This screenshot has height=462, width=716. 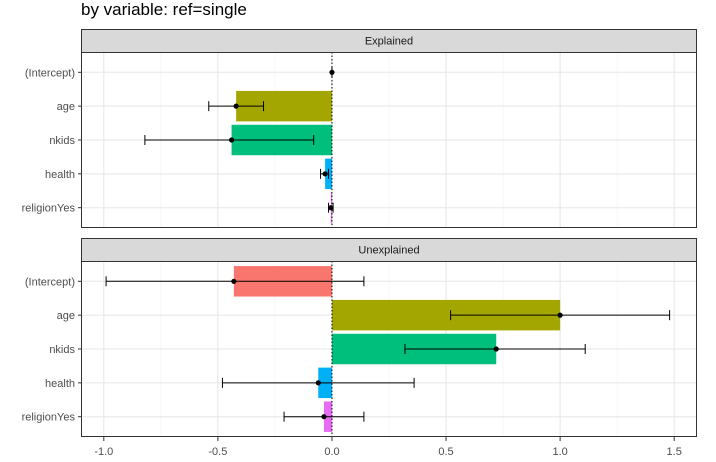 What do you see at coordinates (559, 452) in the screenshot?
I see `x-tick-label: 1.0` at bounding box center [559, 452].